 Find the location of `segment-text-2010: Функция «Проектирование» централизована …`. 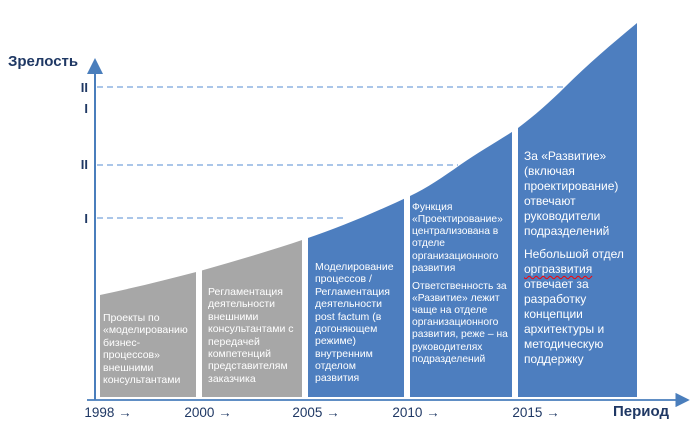

segment-text-2010: Функция «Проектирование» централизована … is located at coordinates (461, 284).